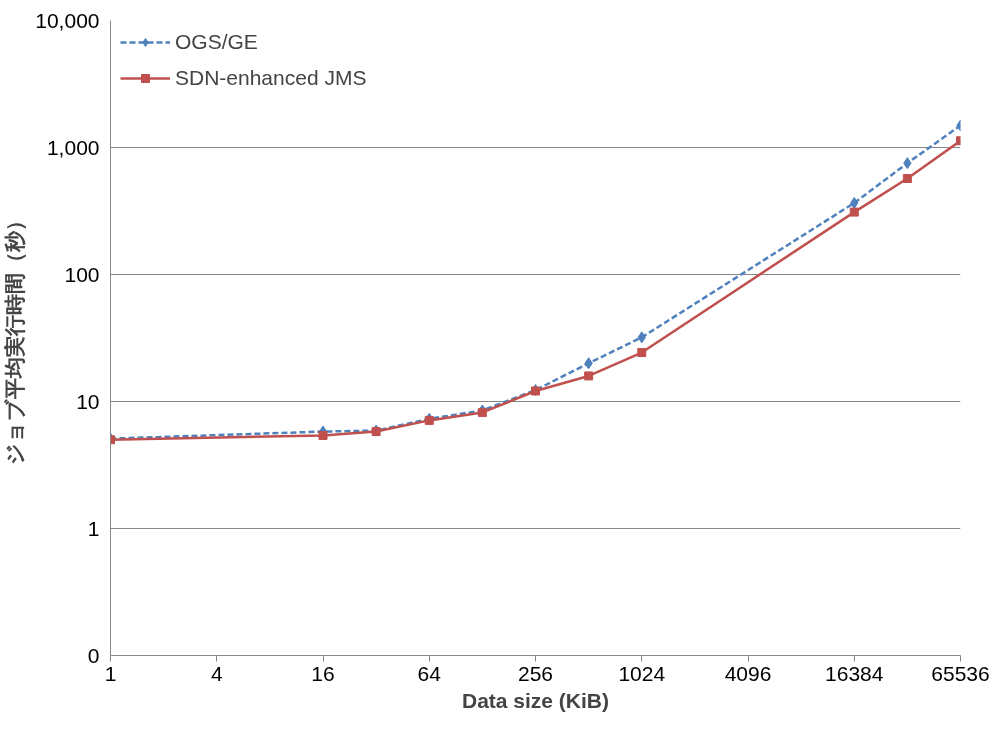 This screenshot has height=731, width=1008. I want to click on y-tick-label: 0, so click(93, 655).